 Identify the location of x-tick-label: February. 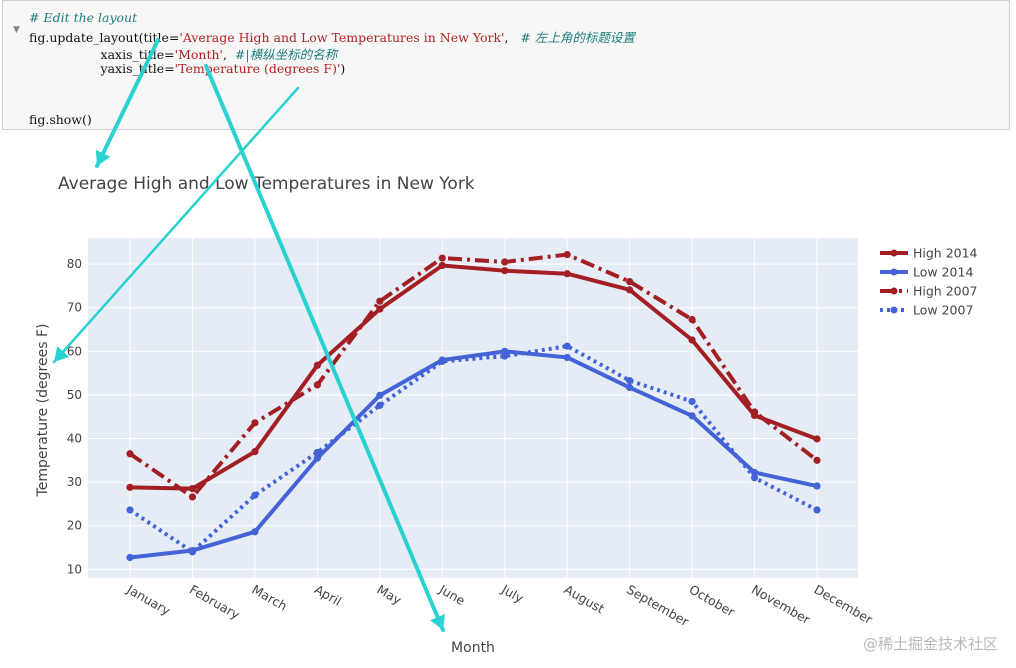
(215, 602).